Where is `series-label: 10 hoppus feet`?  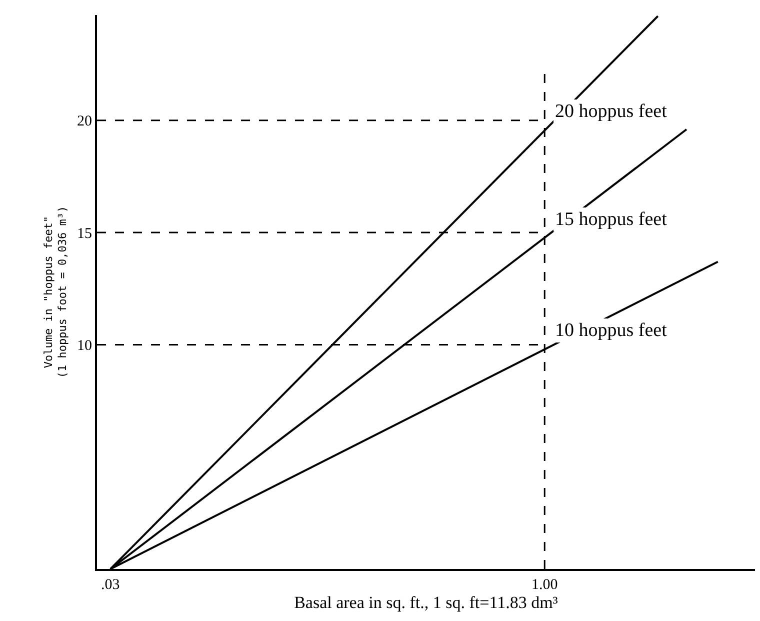
series-label: 10 hoppus feet is located at coordinates (611, 330).